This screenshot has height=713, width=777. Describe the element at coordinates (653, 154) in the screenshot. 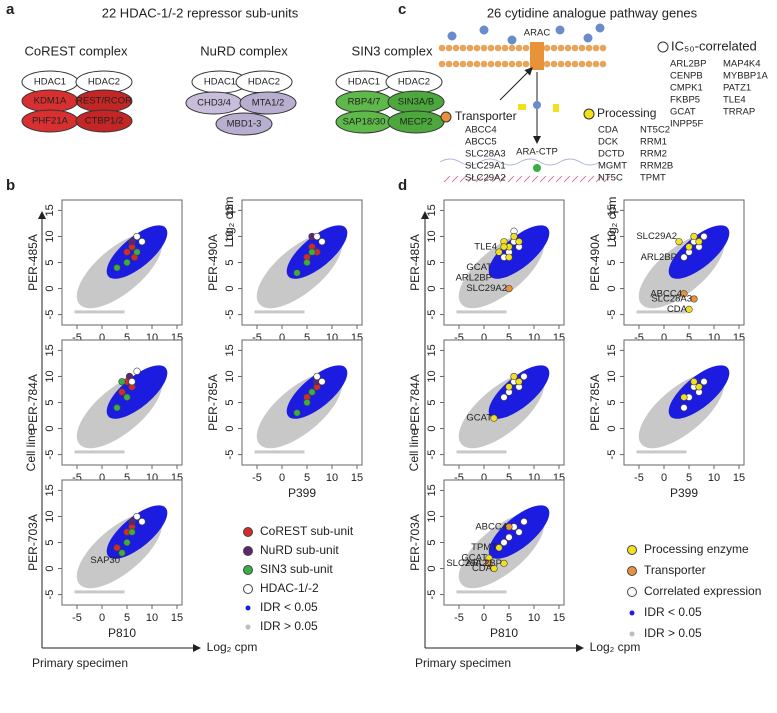

I see `gene: RRM2` at that location.